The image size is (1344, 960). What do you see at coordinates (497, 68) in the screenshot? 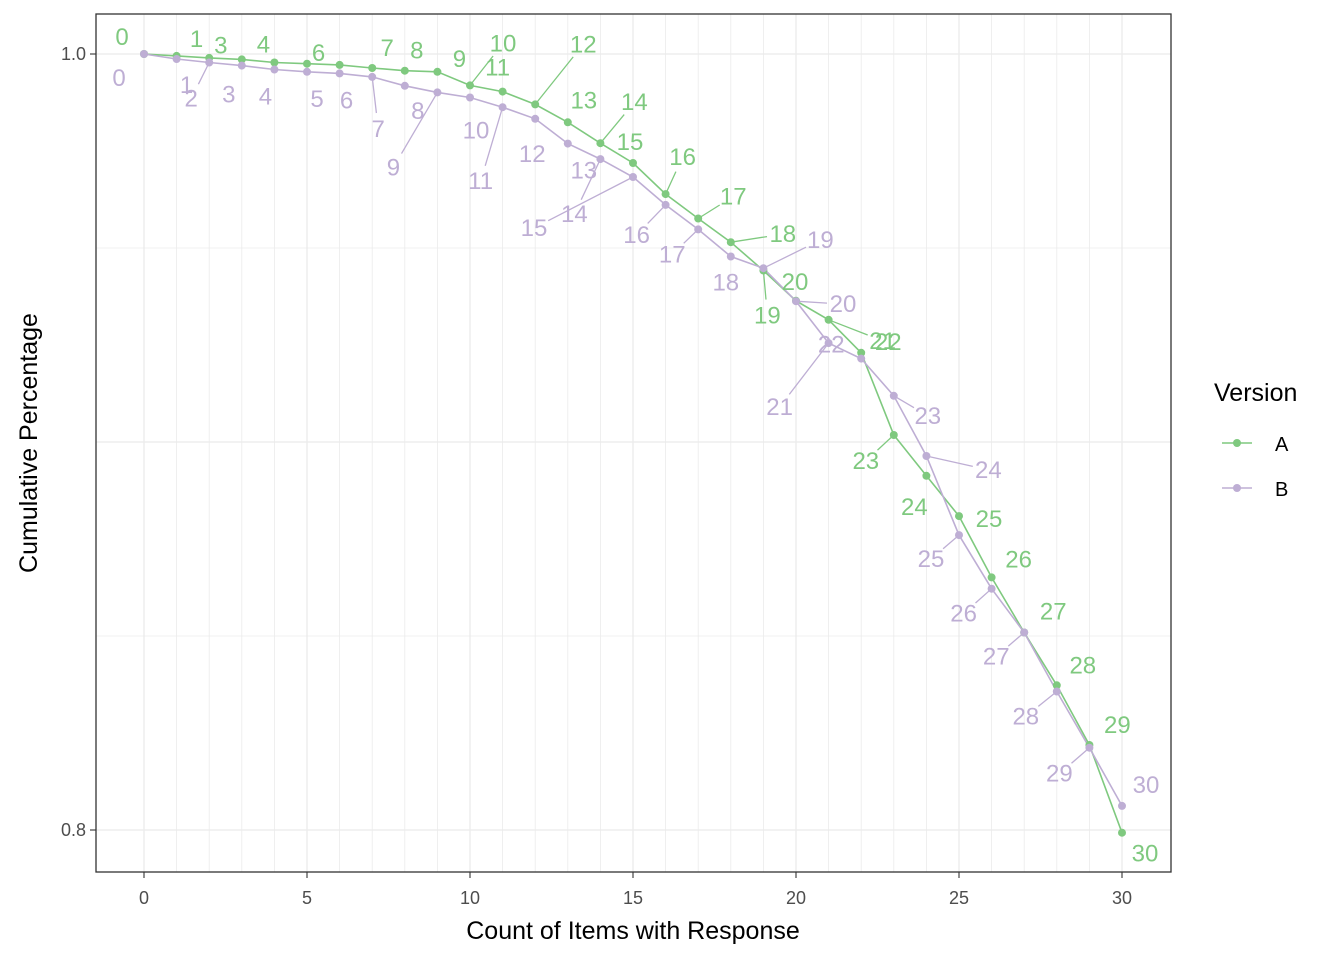
I see `point-label: 11` at bounding box center [497, 68].